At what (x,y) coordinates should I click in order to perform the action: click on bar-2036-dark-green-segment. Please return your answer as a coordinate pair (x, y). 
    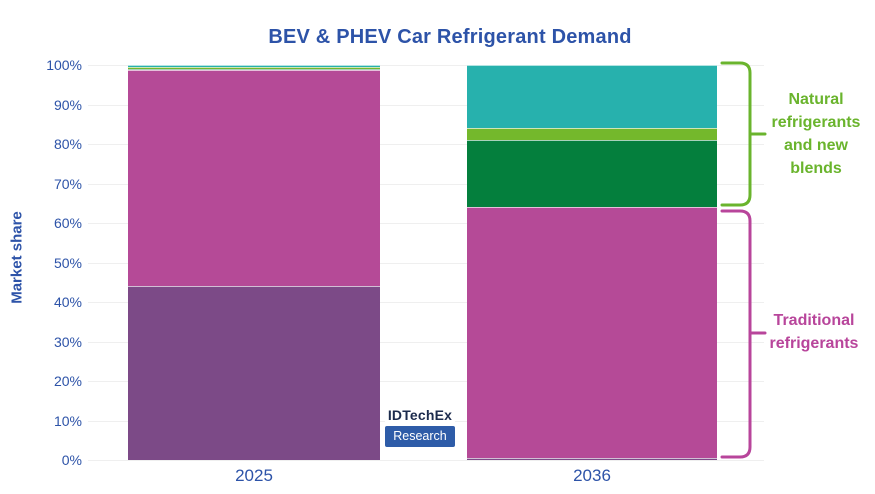
    Looking at the image, I should click on (592, 174).